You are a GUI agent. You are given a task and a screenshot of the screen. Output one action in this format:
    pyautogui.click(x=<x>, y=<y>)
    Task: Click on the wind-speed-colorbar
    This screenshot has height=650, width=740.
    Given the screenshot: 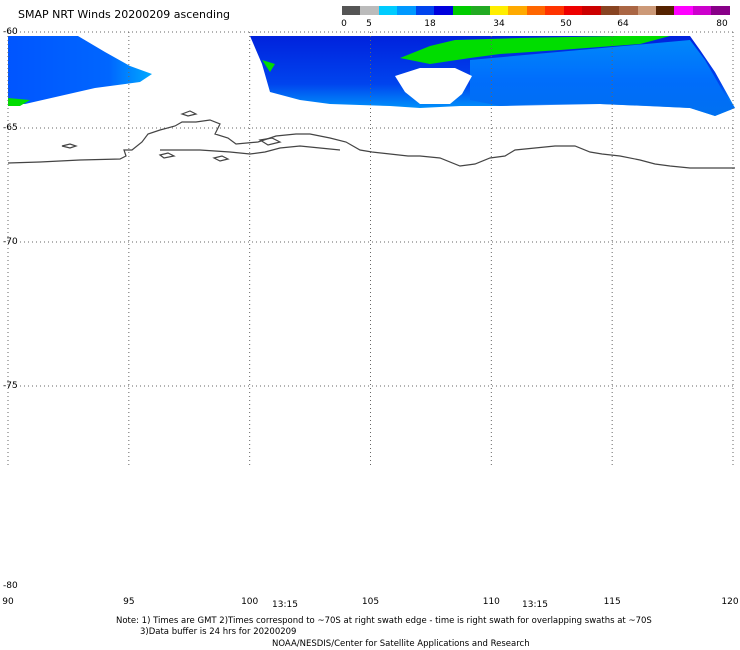 What is the action you would take?
    pyautogui.click(x=536, y=10)
    